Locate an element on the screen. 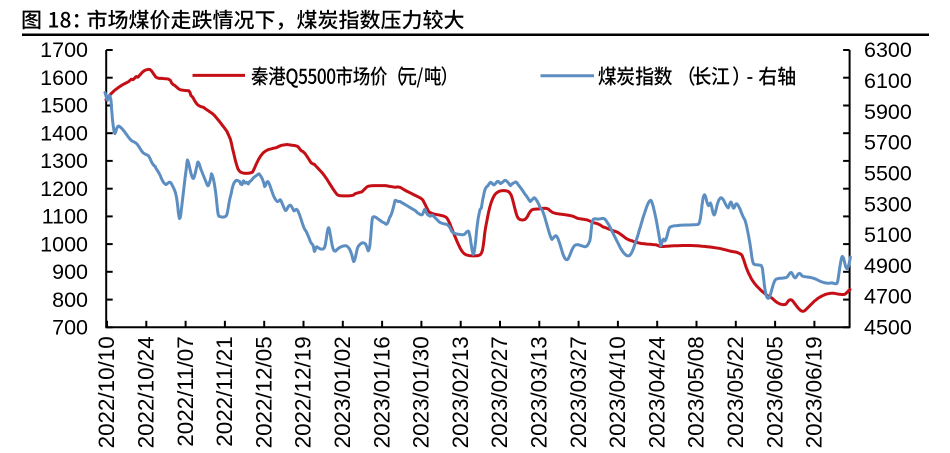  svg-text: 2023/05/08 is located at coordinates (696, 392).